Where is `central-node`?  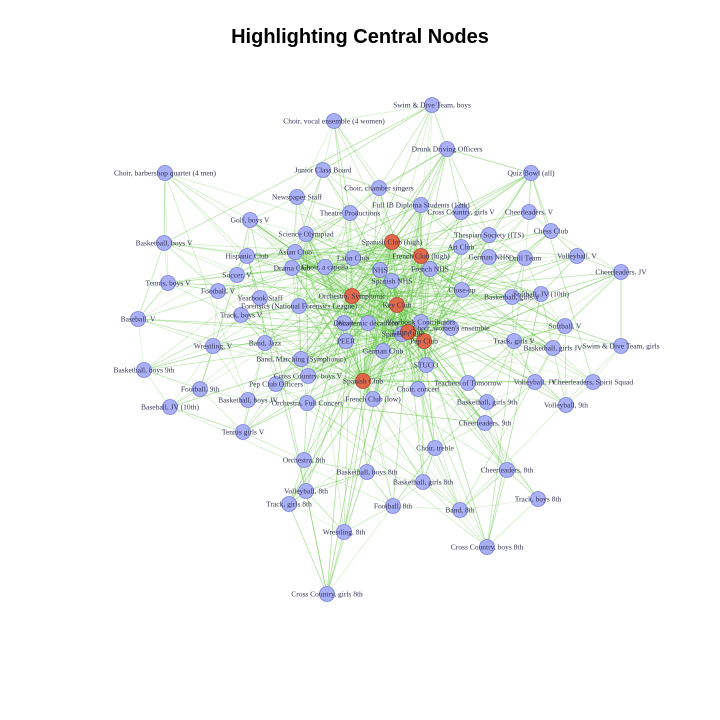
central-node is located at coordinates (363, 381).